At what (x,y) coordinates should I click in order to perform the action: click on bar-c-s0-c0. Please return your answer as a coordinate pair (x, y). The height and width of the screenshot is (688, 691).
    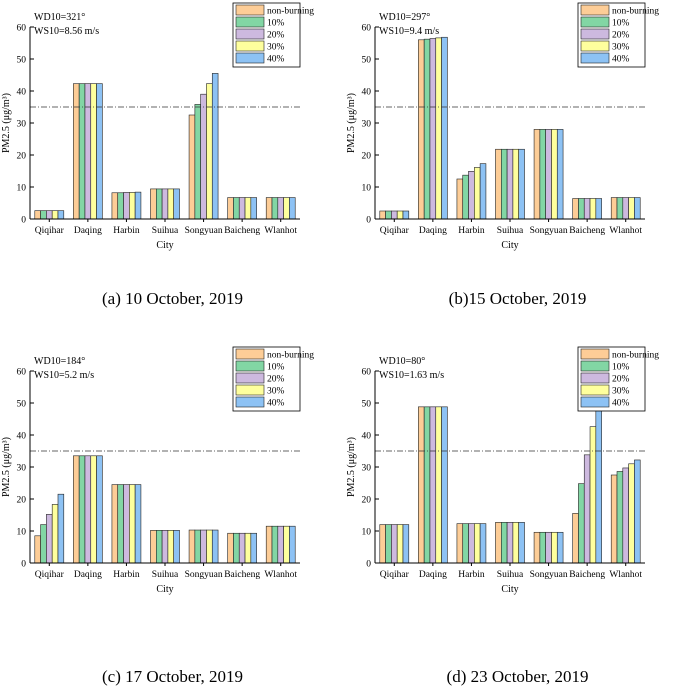
    Looking at the image, I should click on (37, 549).